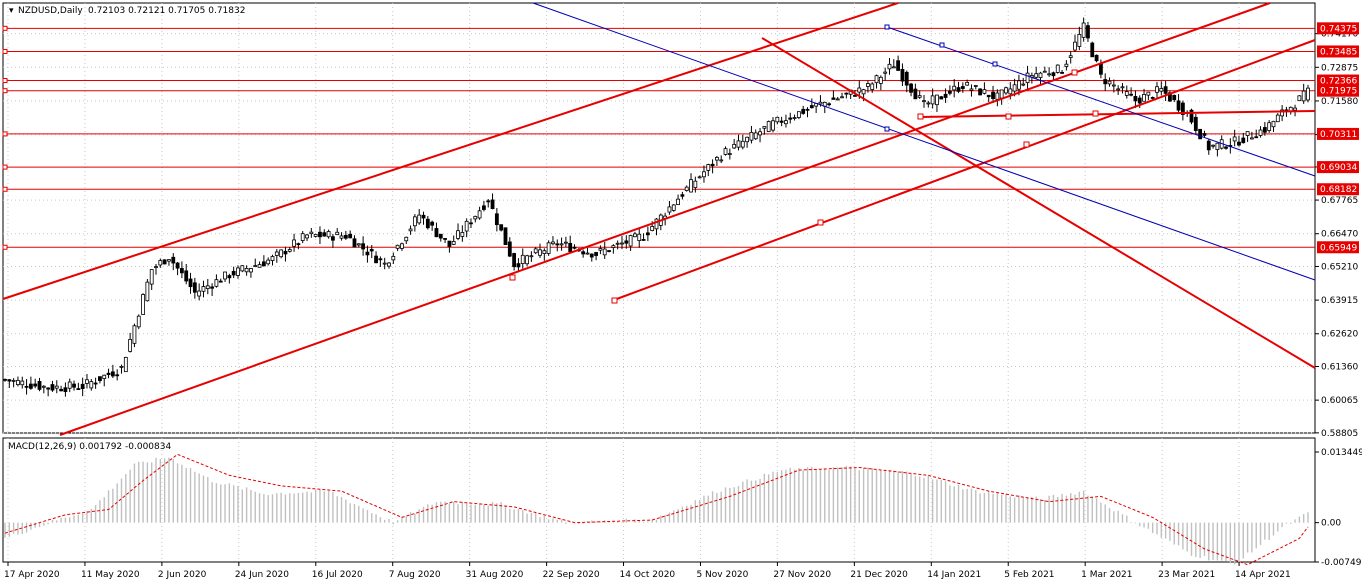 This screenshot has height=584, width=1362. Describe the element at coordinates (1339, 401) in the screenshot. I see `price-tick-label: 0.60065` at that location.